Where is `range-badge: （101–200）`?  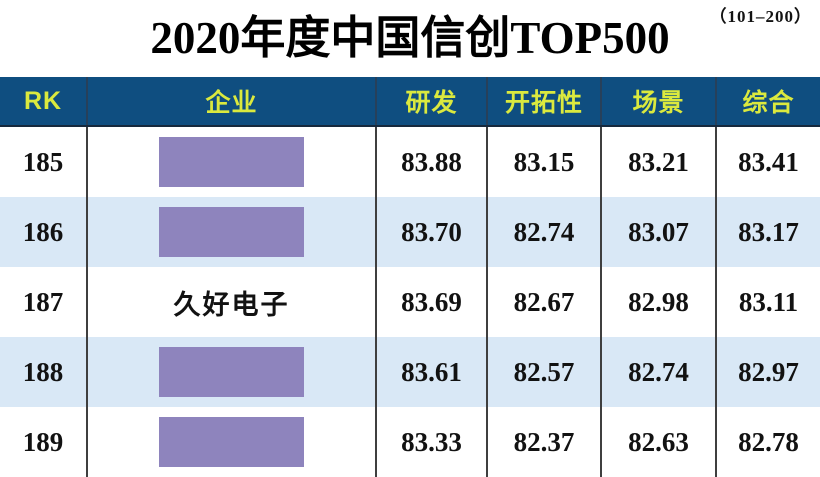
range-badge: （101–200） is located at coordinates (760, 16).